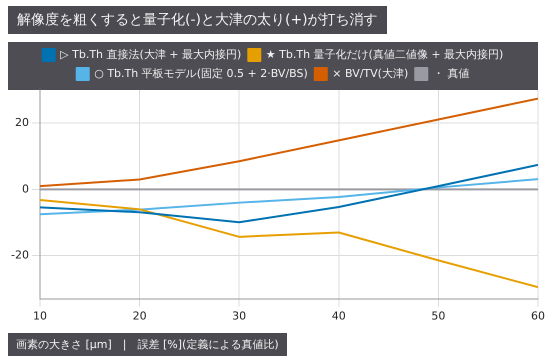 Image resolution: width=560 pixels, height=360 pixels. I want to click on y-tick-label: 0, so click(25, 189).